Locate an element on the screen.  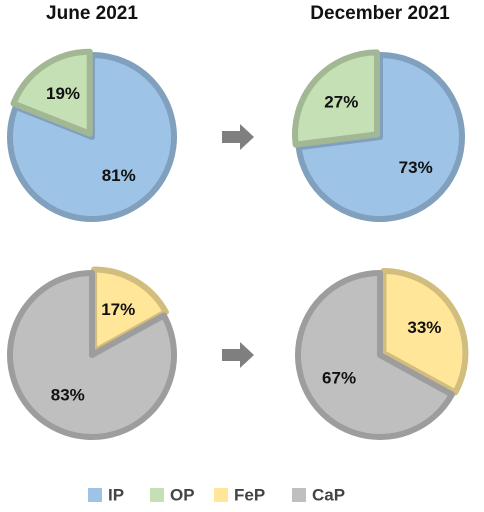
slice-label: 19% is located at coordinates (63, 93).